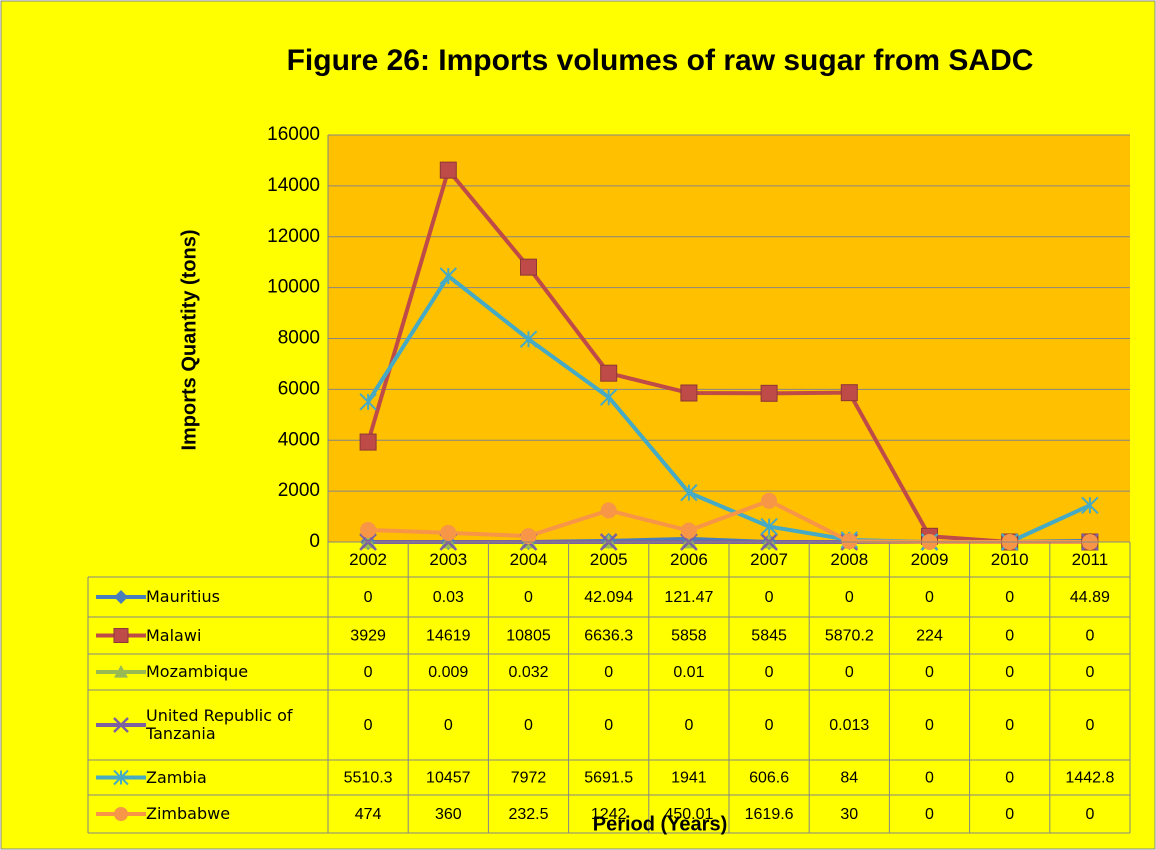  Describe the element at coordinates (849, 778) in the screenshot. I see `table-value: 84` at that location.